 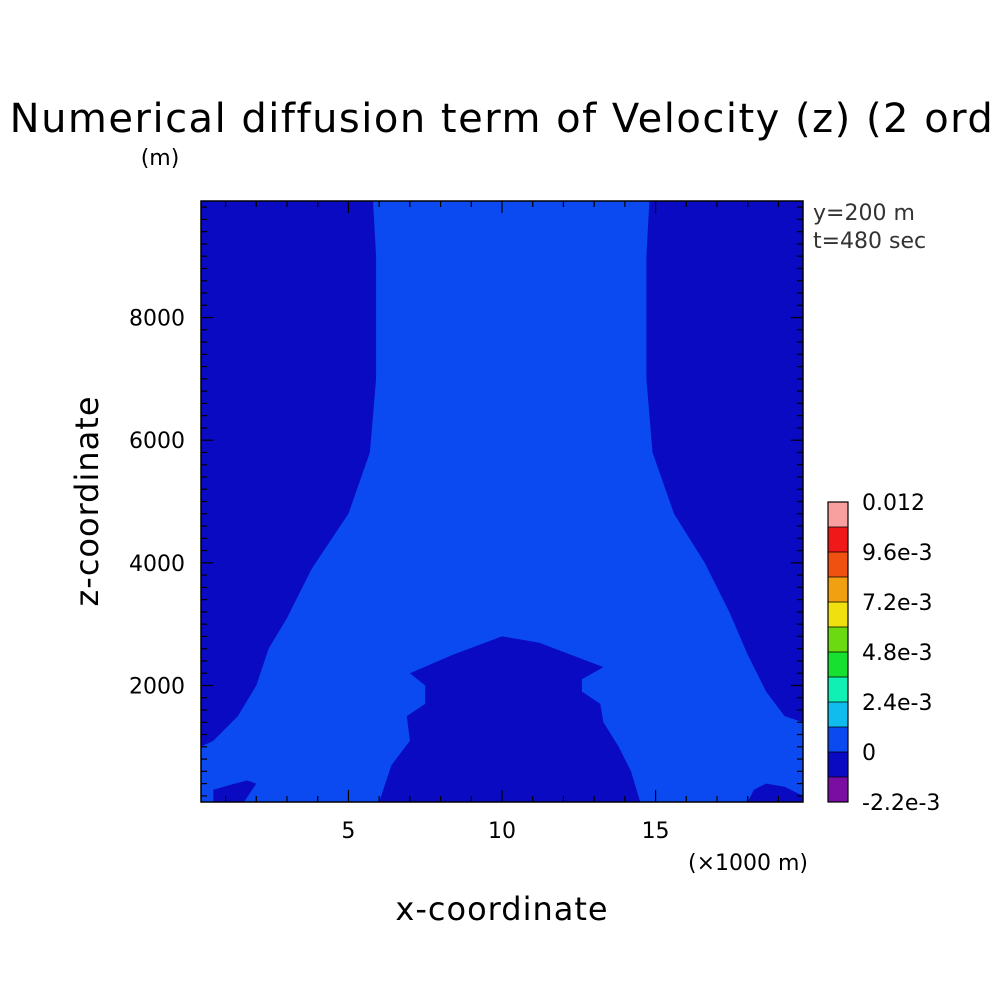 I want to click on negative-region-right, so click(x=724, y=462).